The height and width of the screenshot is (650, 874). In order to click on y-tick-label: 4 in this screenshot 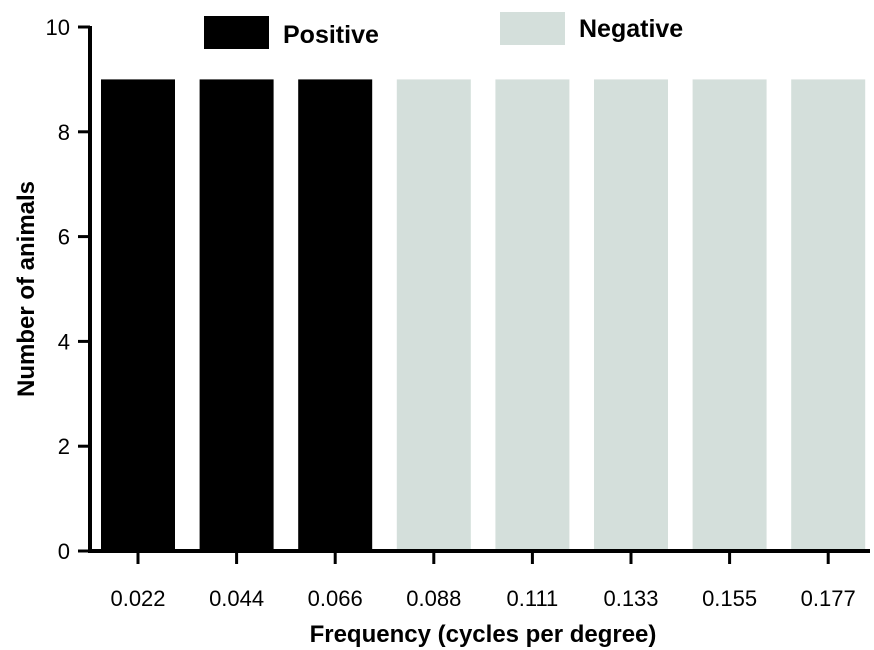, I will do `click(64, 341)`.